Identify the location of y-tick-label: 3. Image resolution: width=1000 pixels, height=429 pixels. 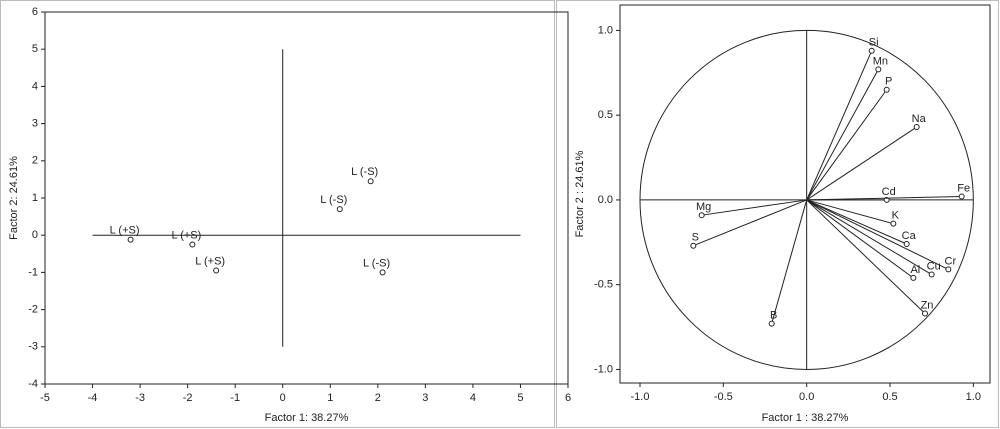
(35, 124).